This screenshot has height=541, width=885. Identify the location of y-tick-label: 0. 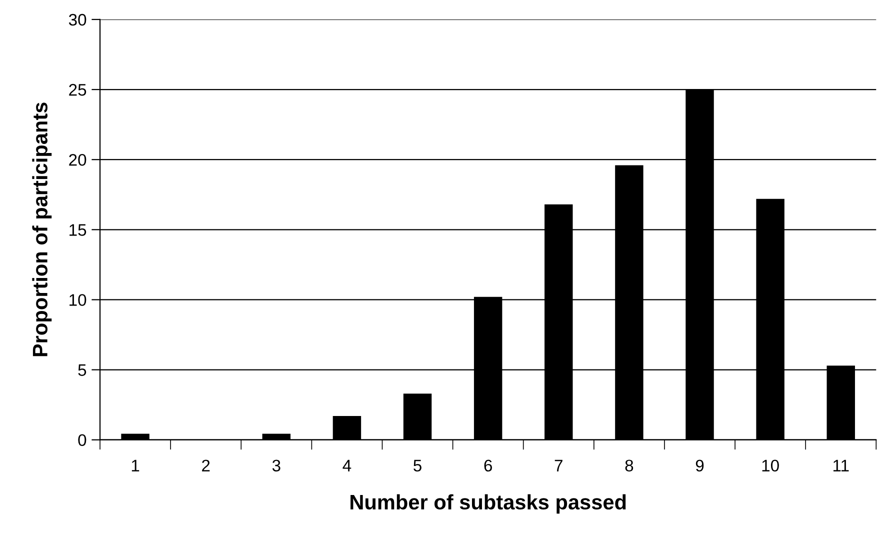
(82, 440).